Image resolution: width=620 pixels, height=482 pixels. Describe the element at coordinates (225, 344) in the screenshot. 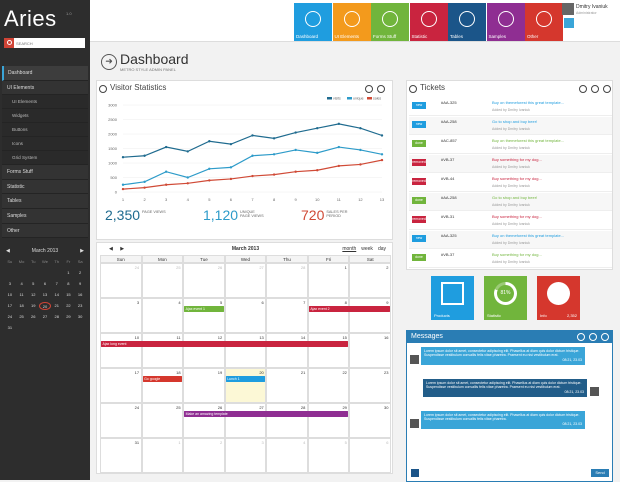

I see `calendar-event: Ajax long event` at that location.